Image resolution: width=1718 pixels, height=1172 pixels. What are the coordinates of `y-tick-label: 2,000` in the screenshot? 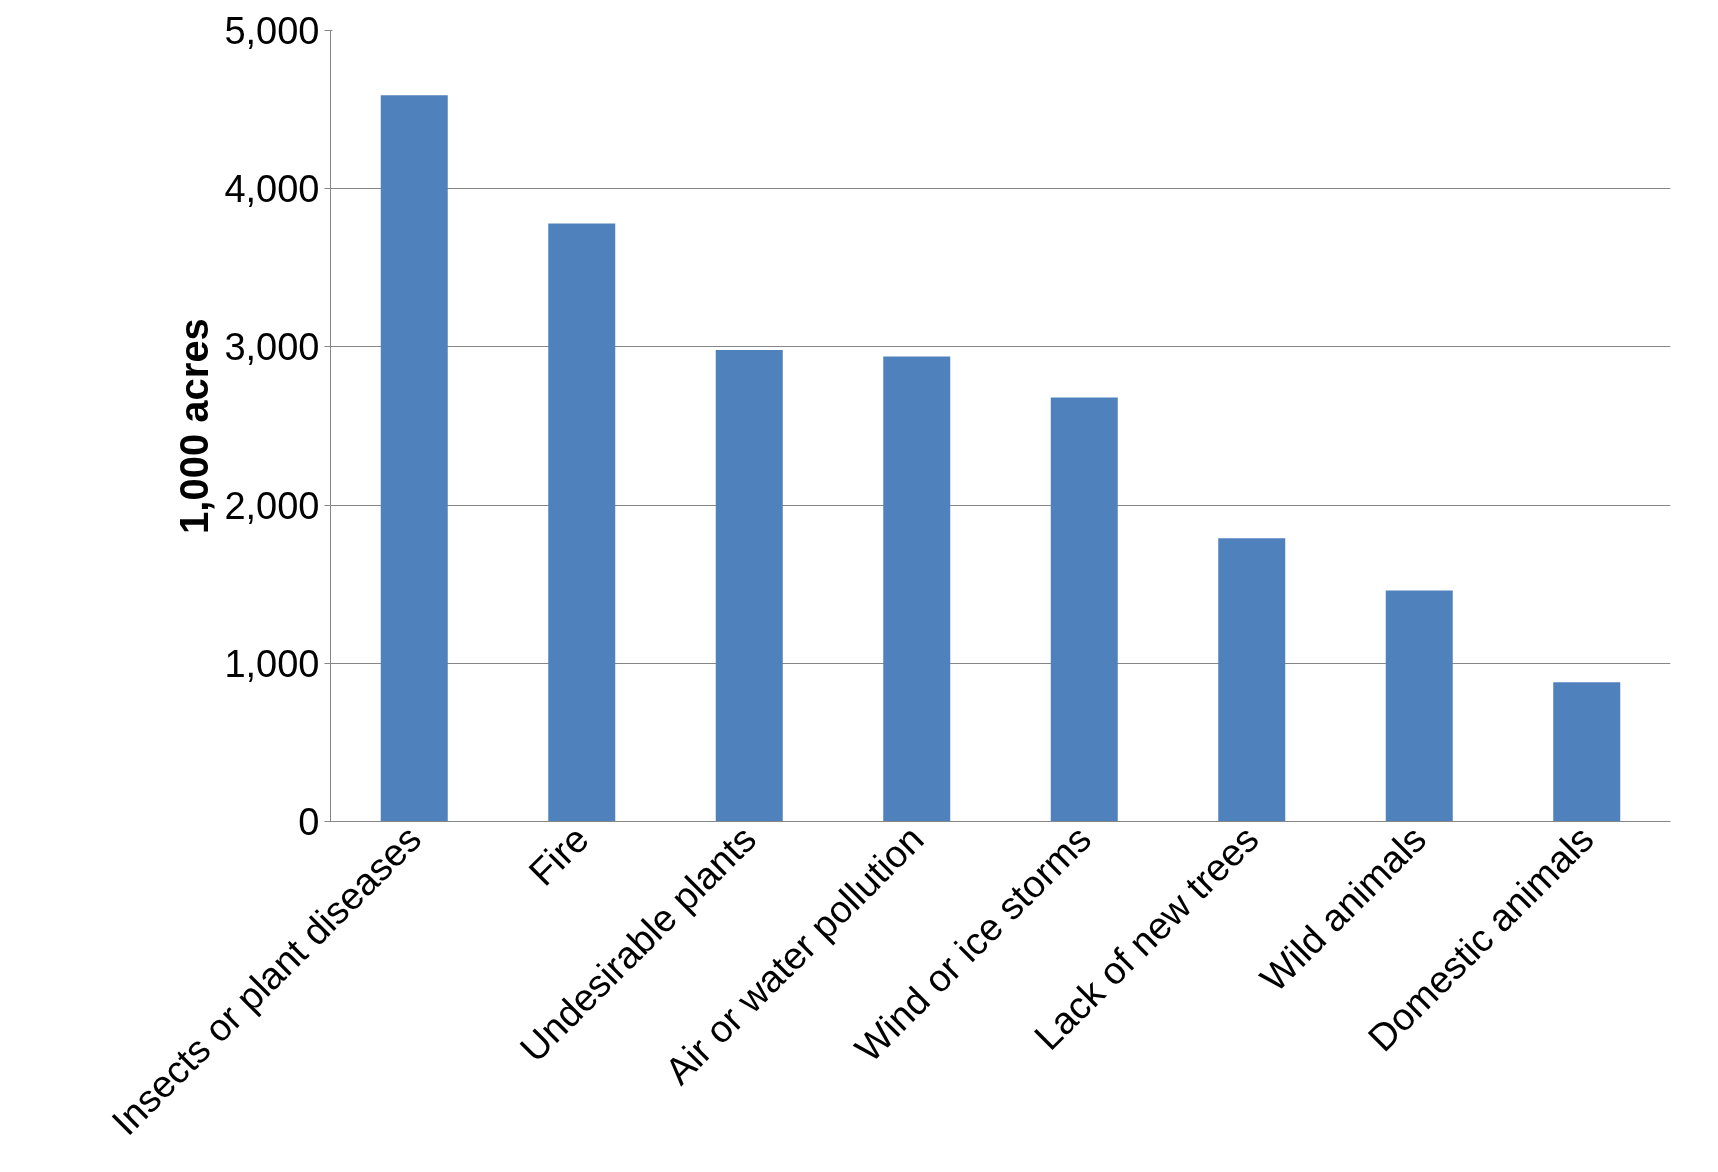 It's located at (272, 505).